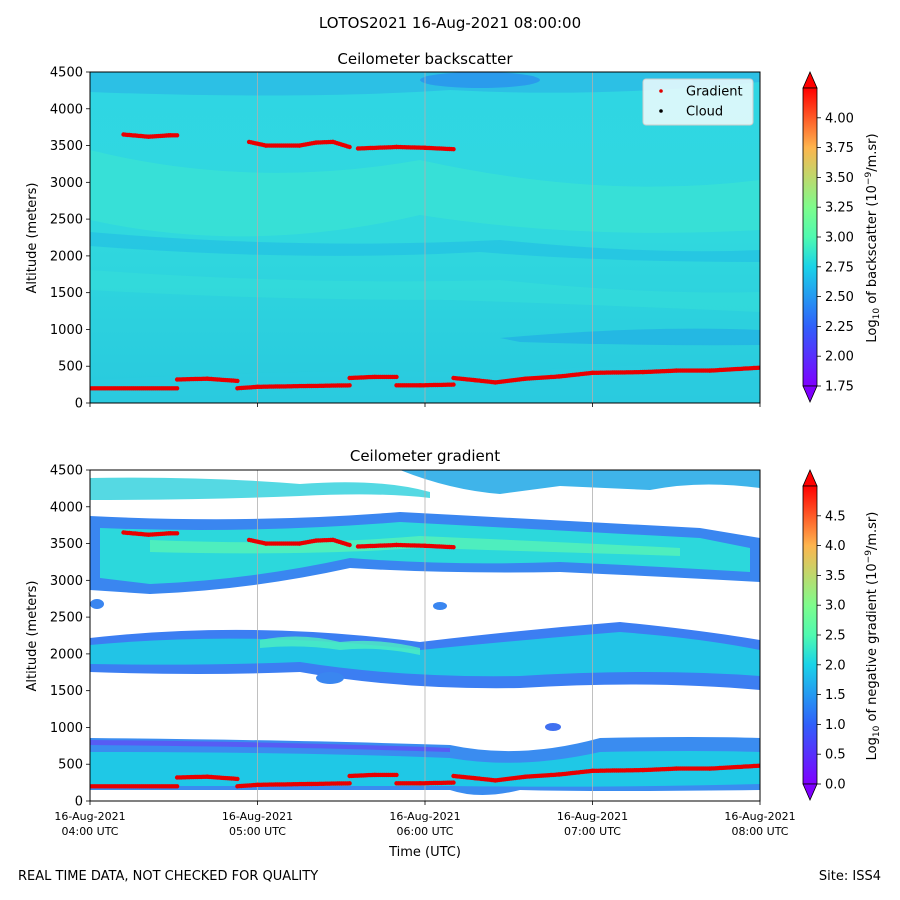 Image resolution: width=900 pixels, height=900 pixels. What do you see at coordinates (835, 636) in the screenshot?
I see `colorbar-tick-label: 2.5` at bounding box center [835, 636].